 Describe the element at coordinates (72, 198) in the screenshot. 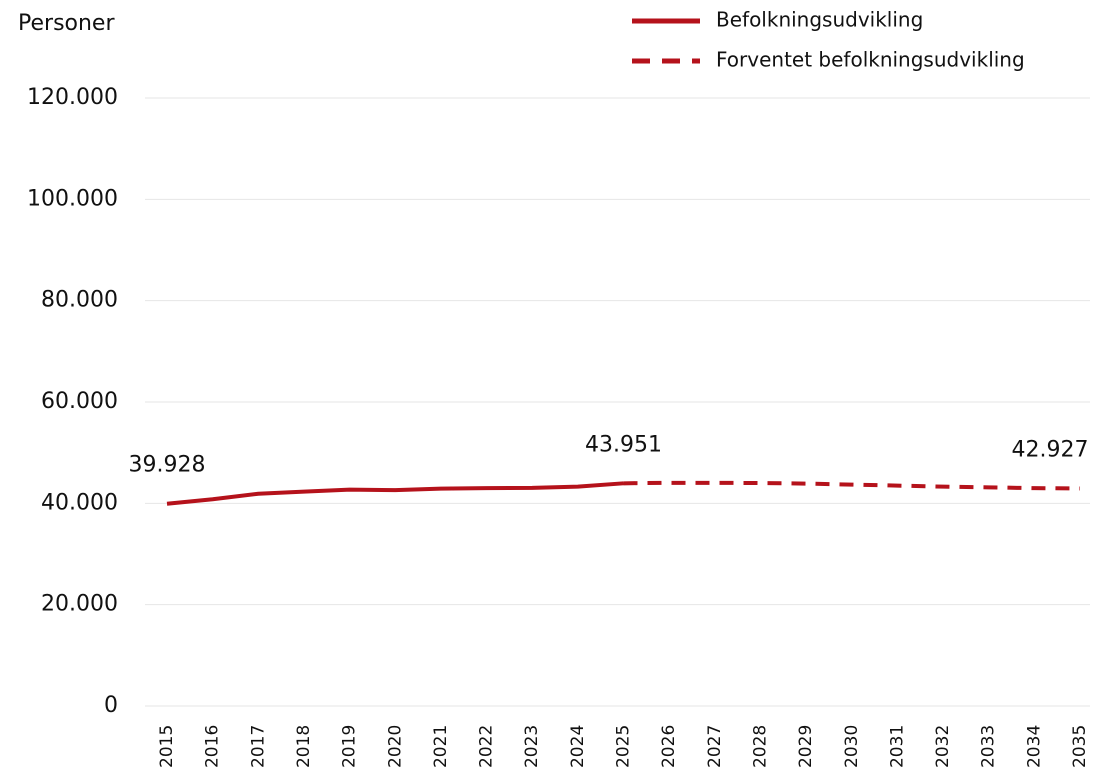

I see `y-tick-label: 100.000` at that location.